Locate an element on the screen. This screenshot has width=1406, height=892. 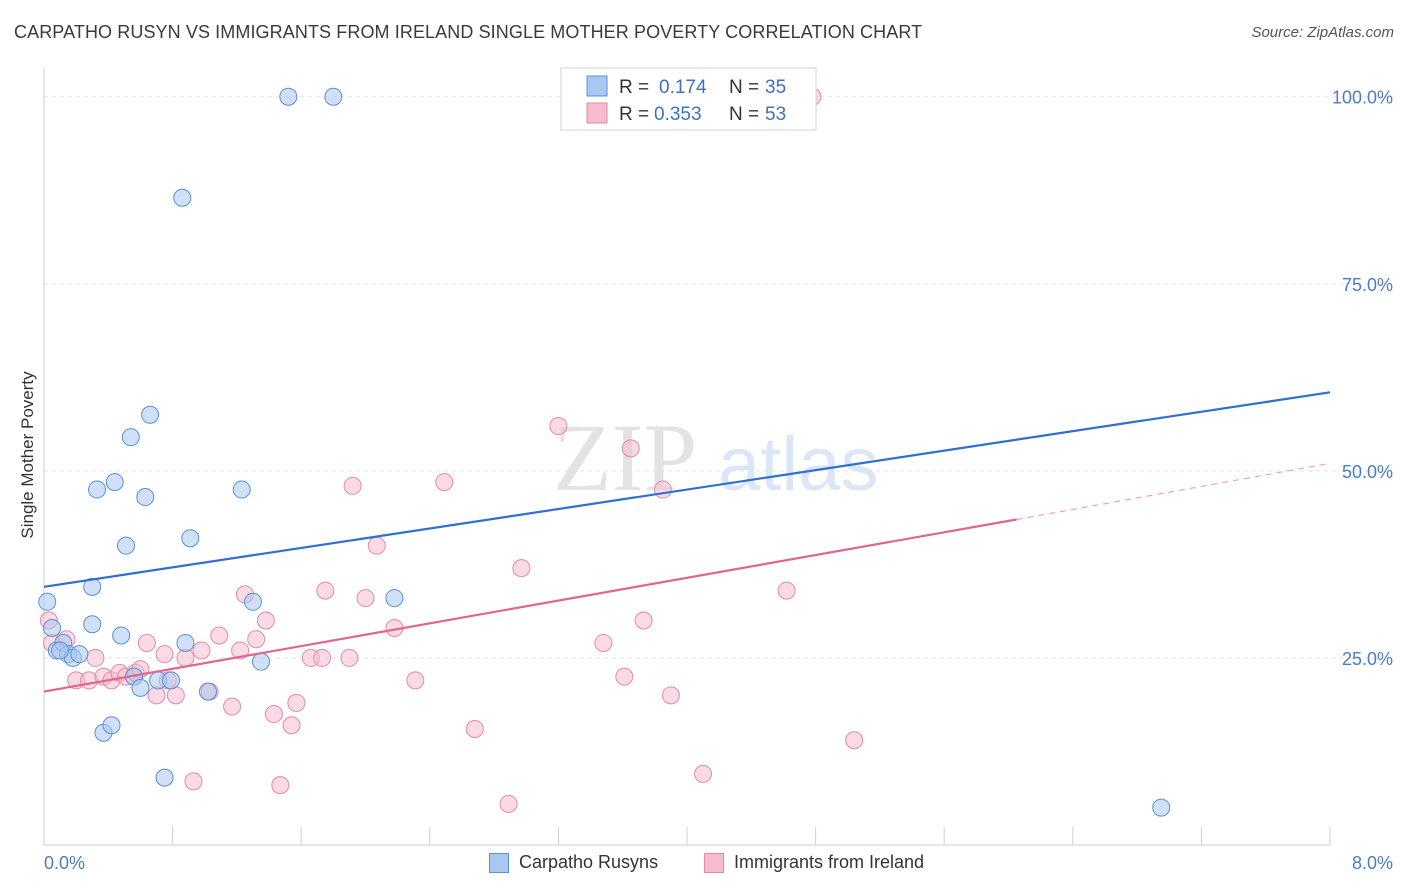
bottom-legend-swatch-pink is located at coordinates (714, 862).